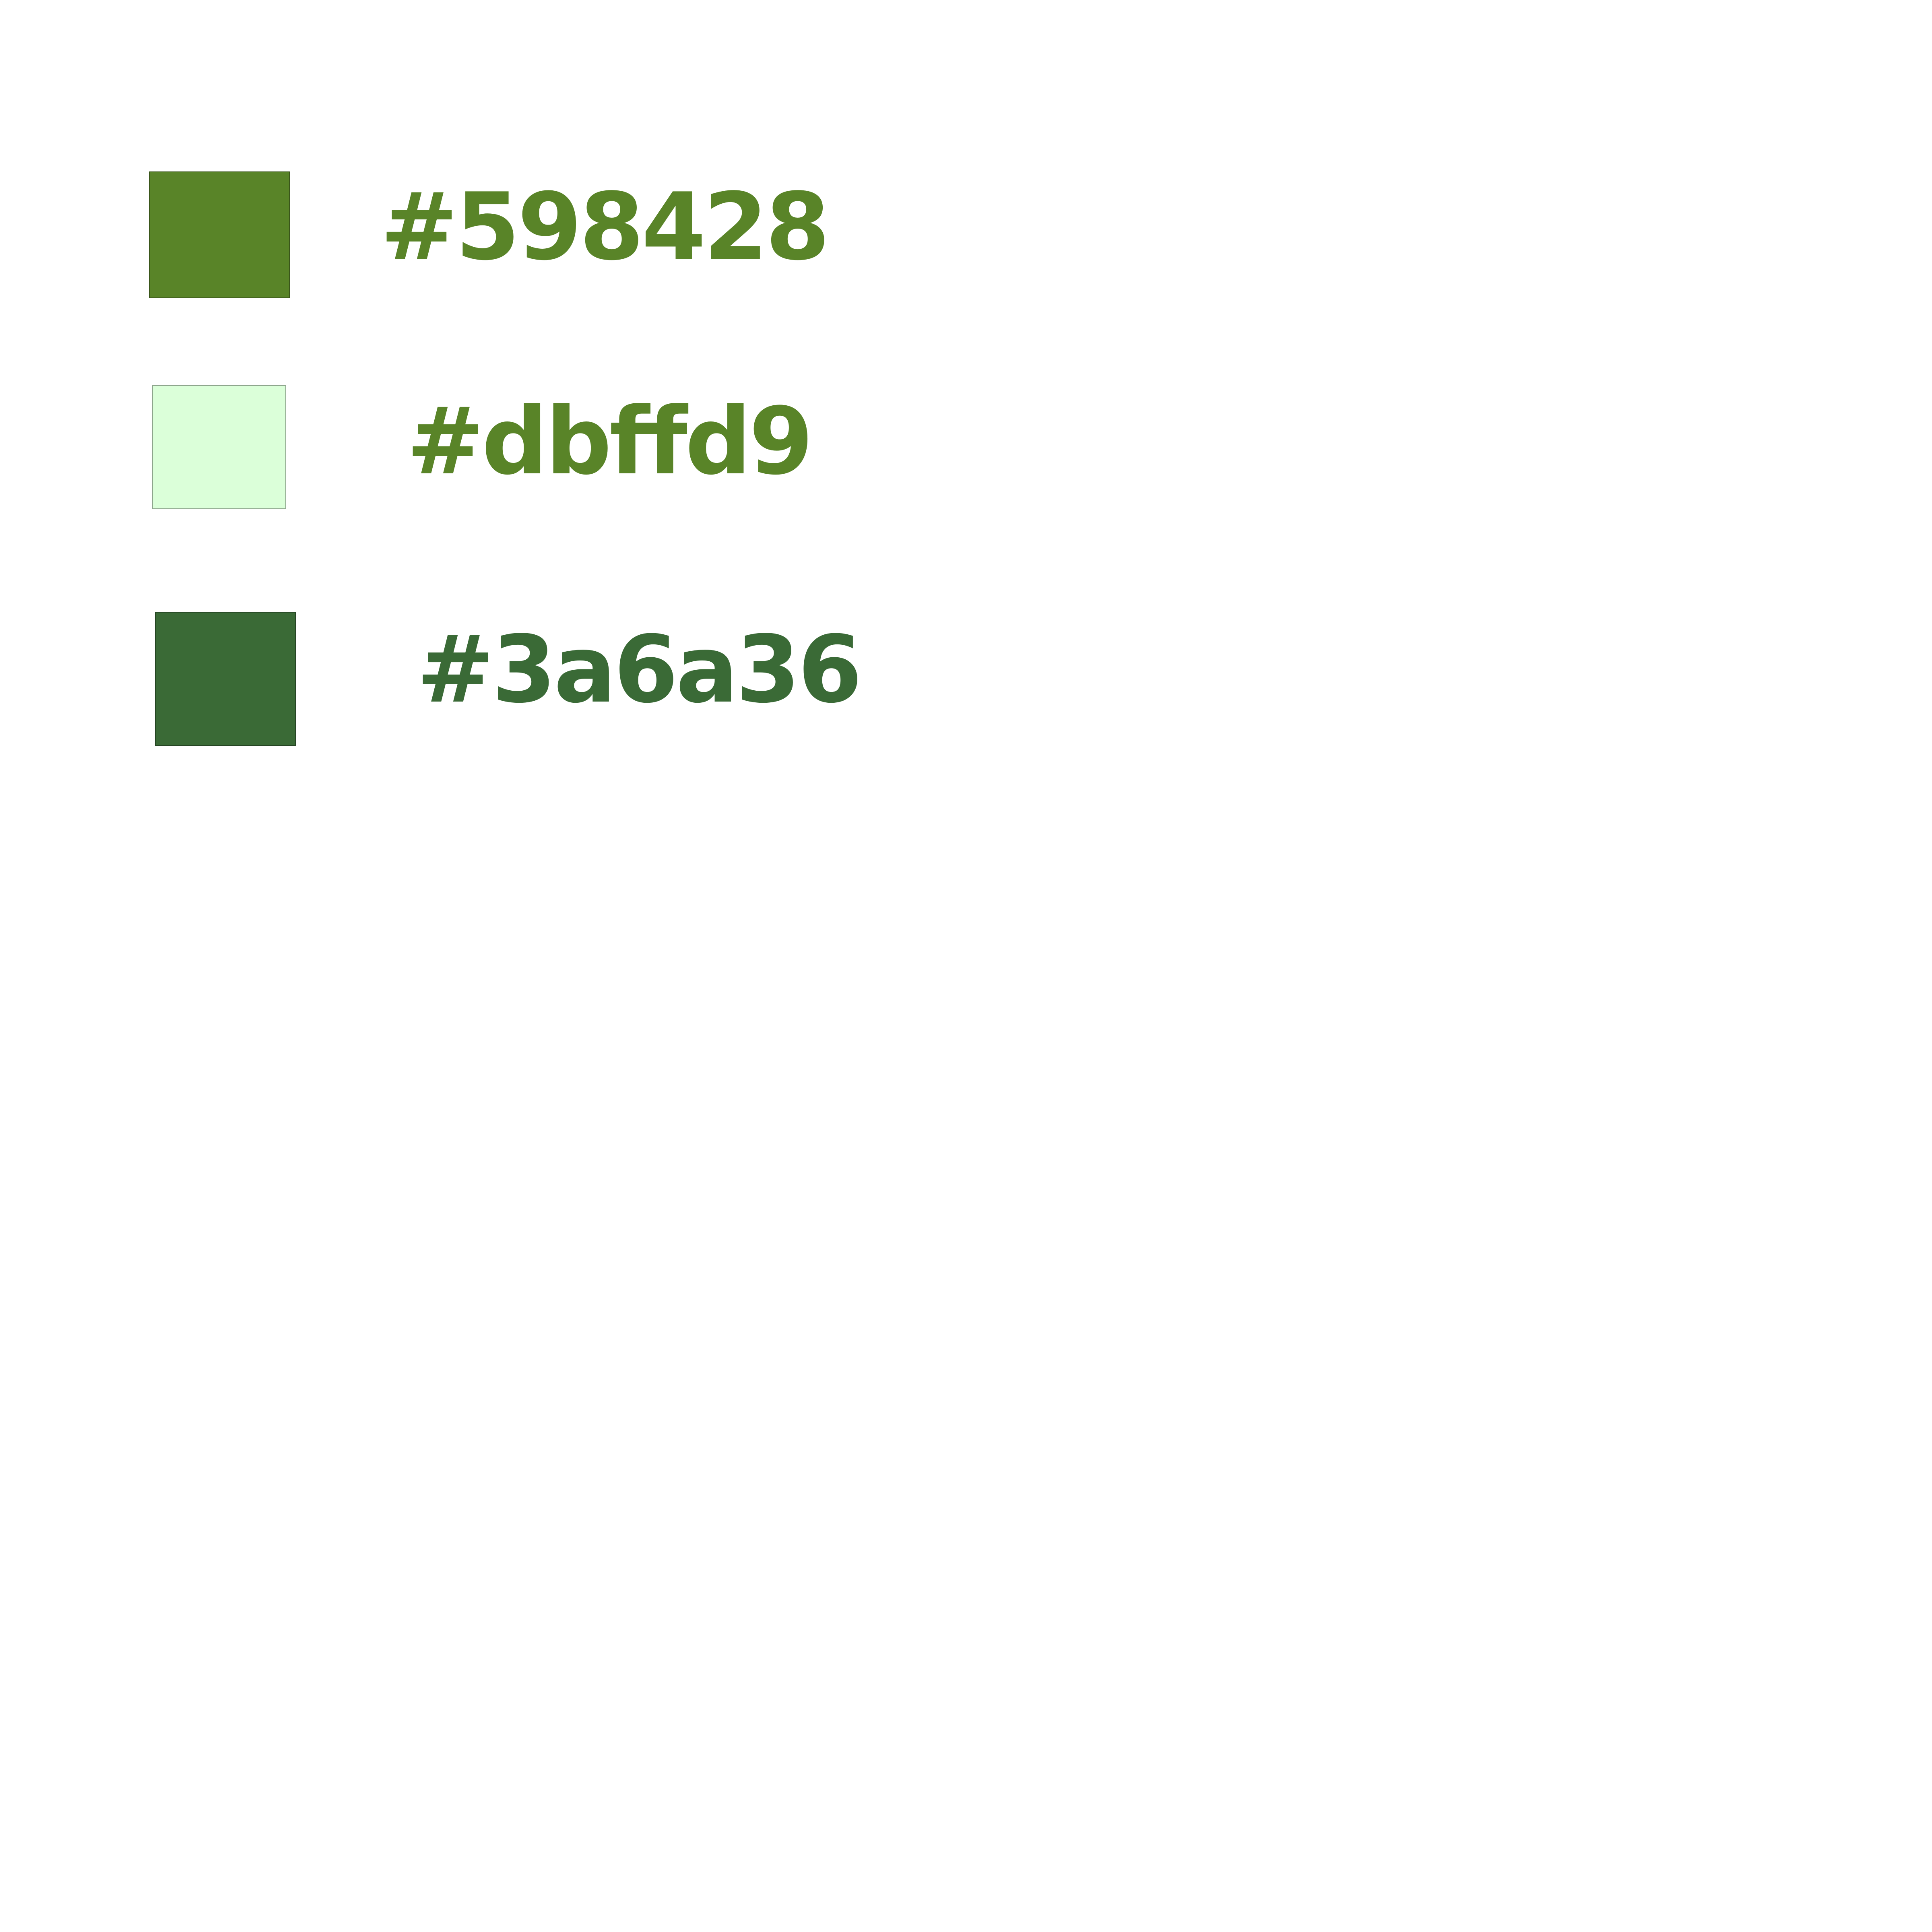 This screenshot has height=1932, width=1932. What do you see at coordinates (605, 227) in the screenshot?
I see `hex-code-label: #598428` at bounding box center [605, 227].